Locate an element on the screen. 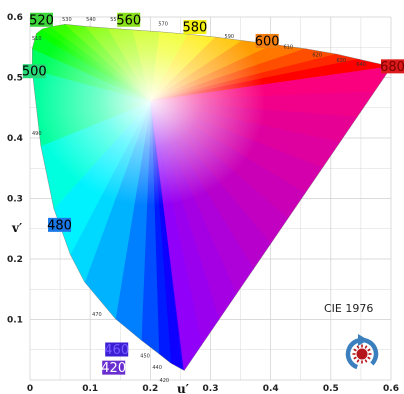 The height and width of the screenshot is (394, 404). wavelength-label: 540 is located at coordinates (91, 20).